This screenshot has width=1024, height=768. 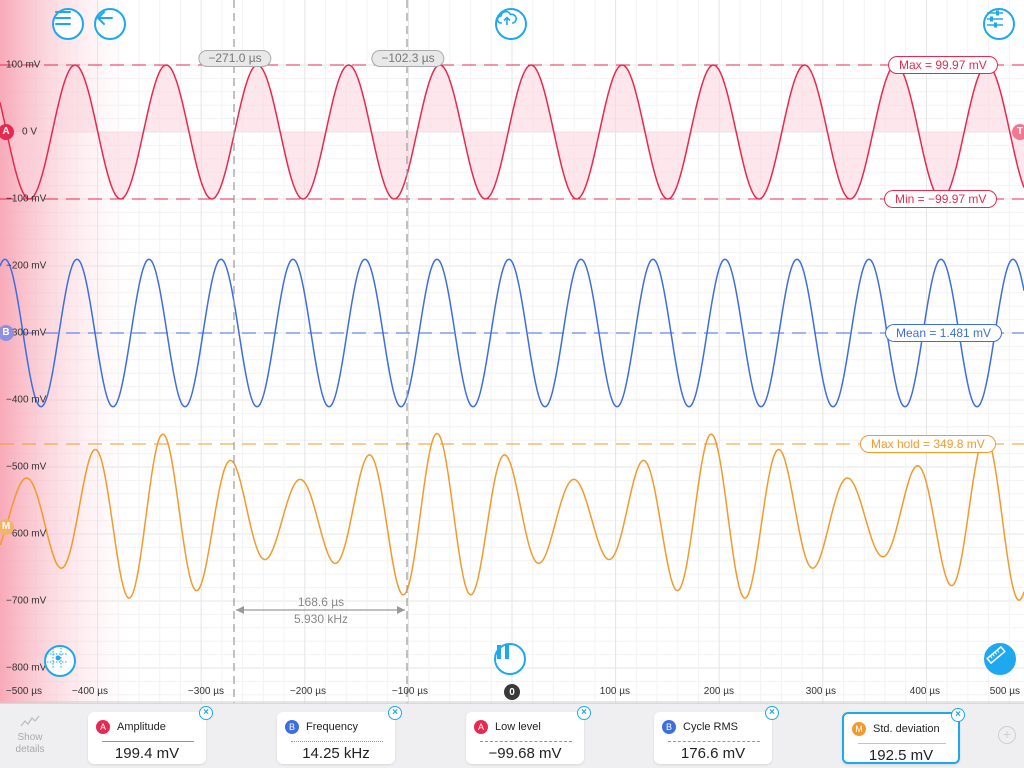 I want to click on chart-line-icon, so click(x=30, y=721).